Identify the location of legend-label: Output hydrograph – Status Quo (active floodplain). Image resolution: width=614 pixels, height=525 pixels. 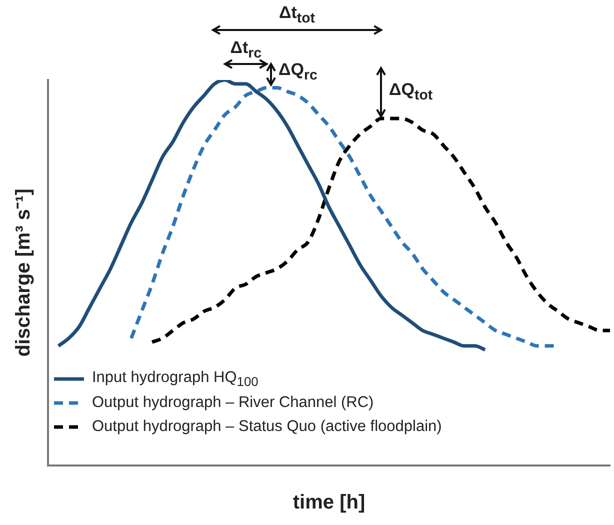
(267, 427).